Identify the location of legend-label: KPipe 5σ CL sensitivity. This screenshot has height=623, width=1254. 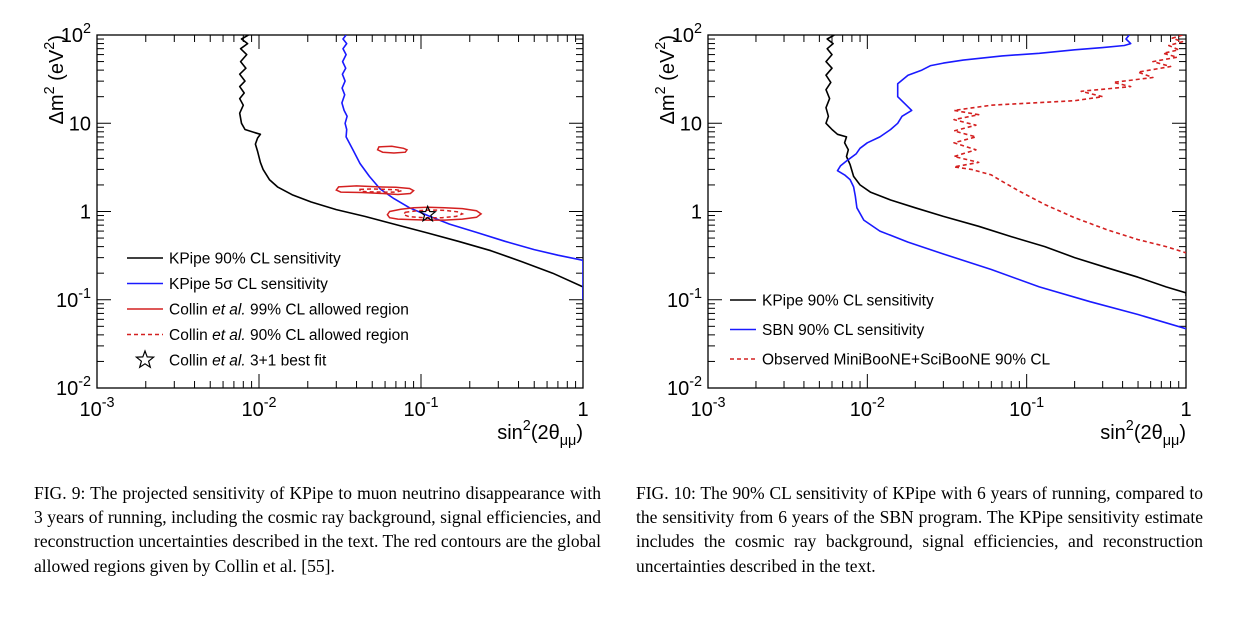
(248, 284).